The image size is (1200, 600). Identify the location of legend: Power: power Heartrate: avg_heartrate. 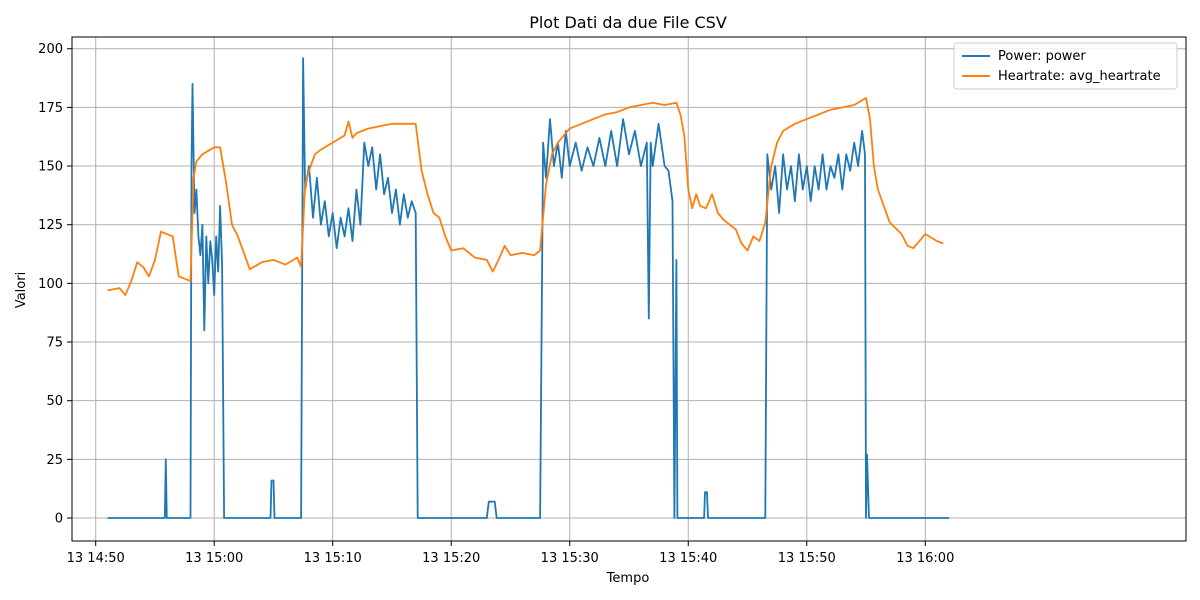
(1065, 66).